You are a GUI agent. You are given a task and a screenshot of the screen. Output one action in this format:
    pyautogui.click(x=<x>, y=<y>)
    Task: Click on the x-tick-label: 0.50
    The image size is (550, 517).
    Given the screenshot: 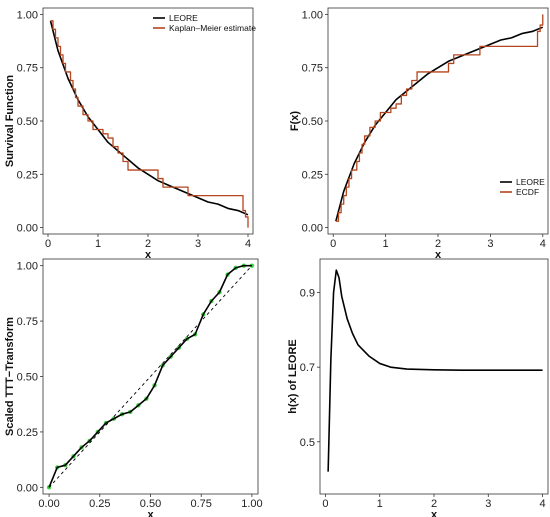 What is the action you would take?
    pyautogui.click(x=150, y=504)
    